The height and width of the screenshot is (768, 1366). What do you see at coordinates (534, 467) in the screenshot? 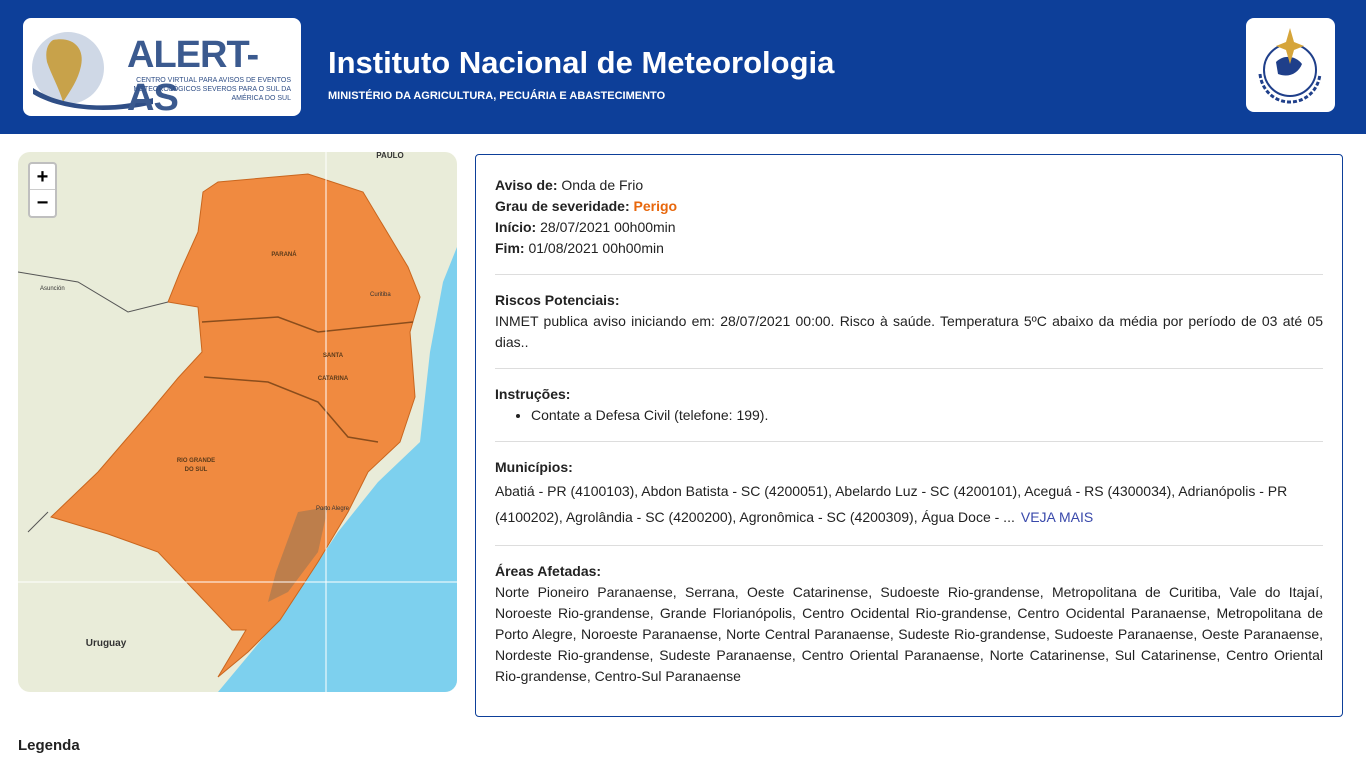
I see `section-title: Municípios:` at bounding box center [534, 467].